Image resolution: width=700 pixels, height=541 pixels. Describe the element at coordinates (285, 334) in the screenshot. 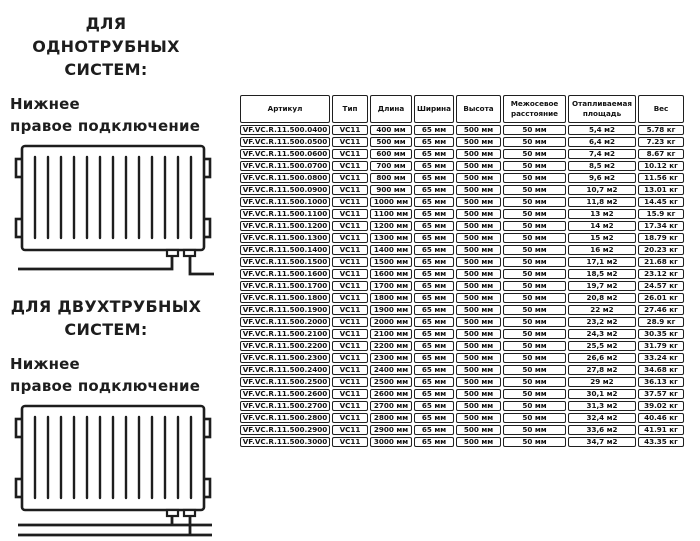

I see `table-cell: VF.VC.R.11.500.2100` at that location.